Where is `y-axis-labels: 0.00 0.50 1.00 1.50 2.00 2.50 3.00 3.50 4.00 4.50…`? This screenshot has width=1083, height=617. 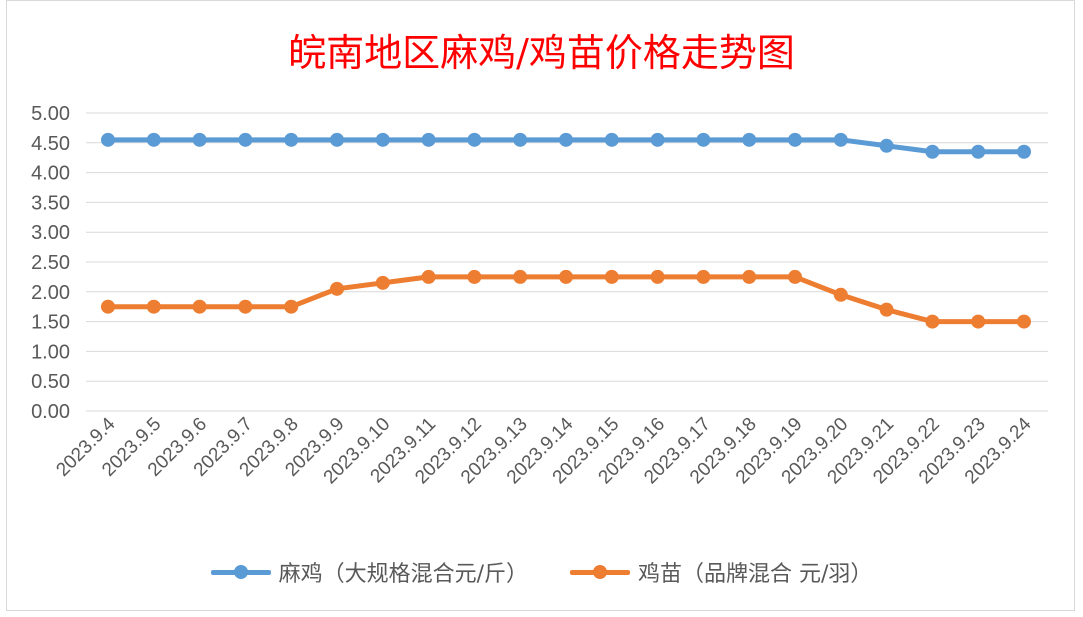
y-axis-labels: 0.00 0.50 1.00 1.50 2.00 2.50 3.00 3.50 4.00 4.50… is located at coordinates (50, 263).